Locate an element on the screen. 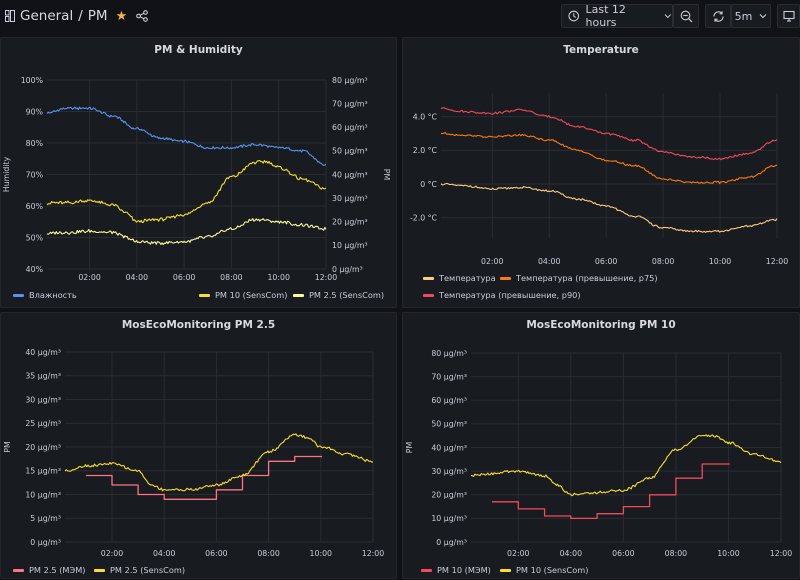 This screenshot has height=580, width=800. legend-item-humidity: Влажность is located at coordinates (45, 295).